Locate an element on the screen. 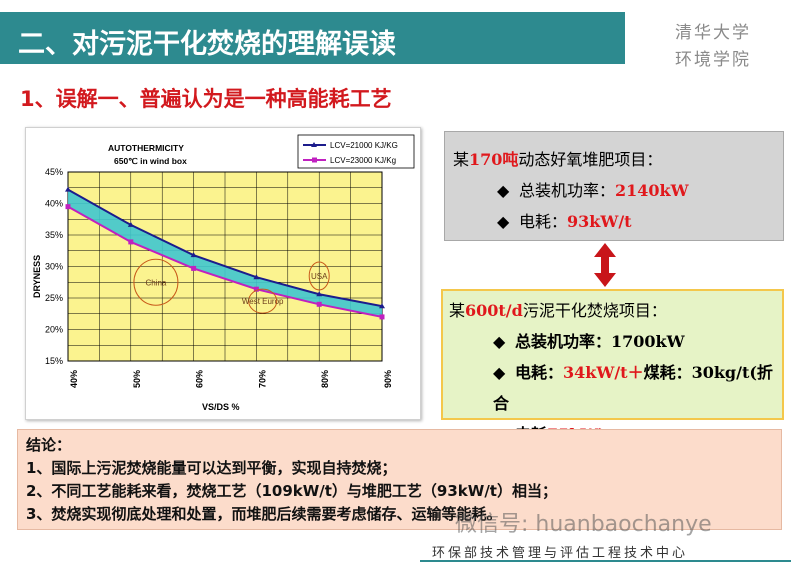  legend-label: LCV=21000 KJ/KG is located at coordinates (364, 145).